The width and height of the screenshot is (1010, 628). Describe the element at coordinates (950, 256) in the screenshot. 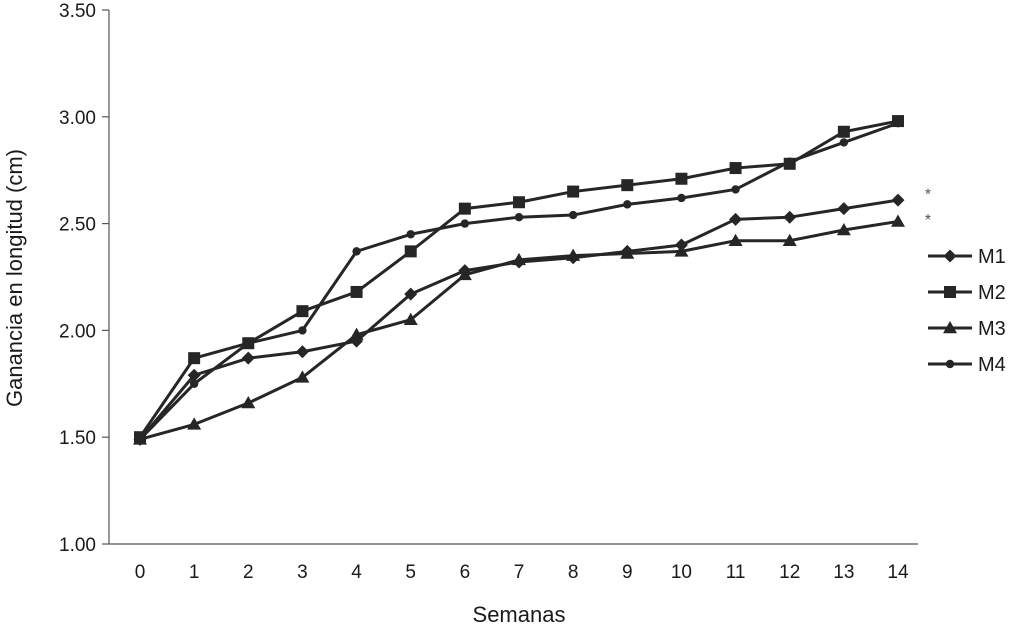

I see `legend-marker-m1` at that location.